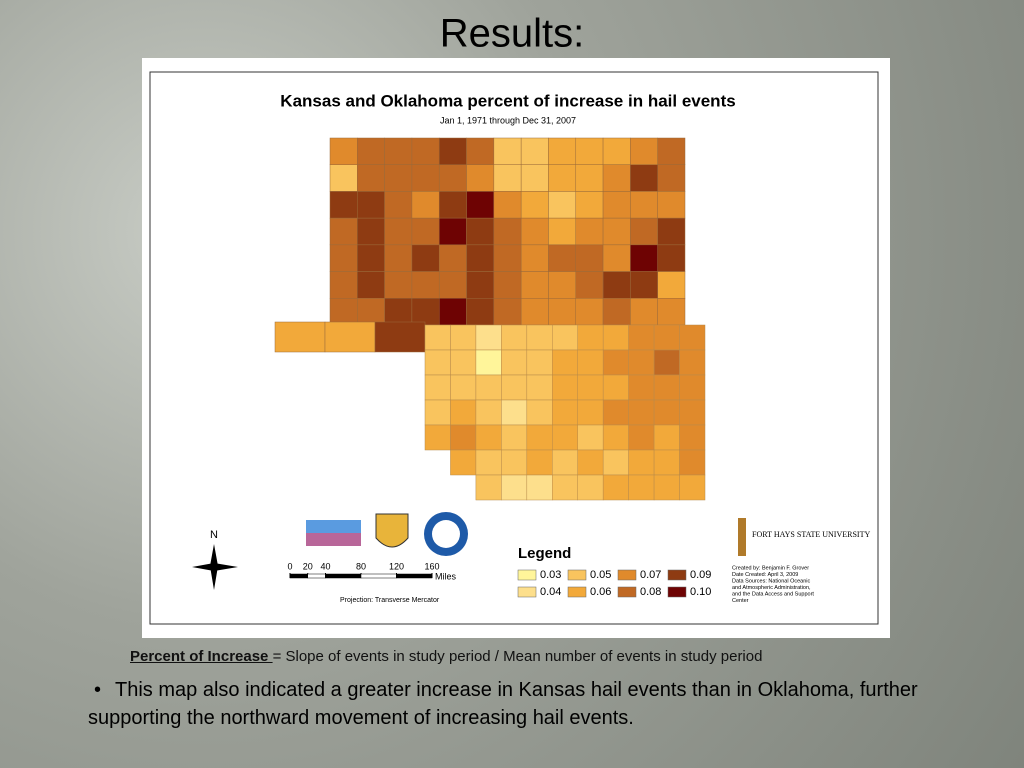  What do you see at coordinates (544, 553) in the screenshot?
I see `legend-title: Legend` at bounding box center [544, 553].